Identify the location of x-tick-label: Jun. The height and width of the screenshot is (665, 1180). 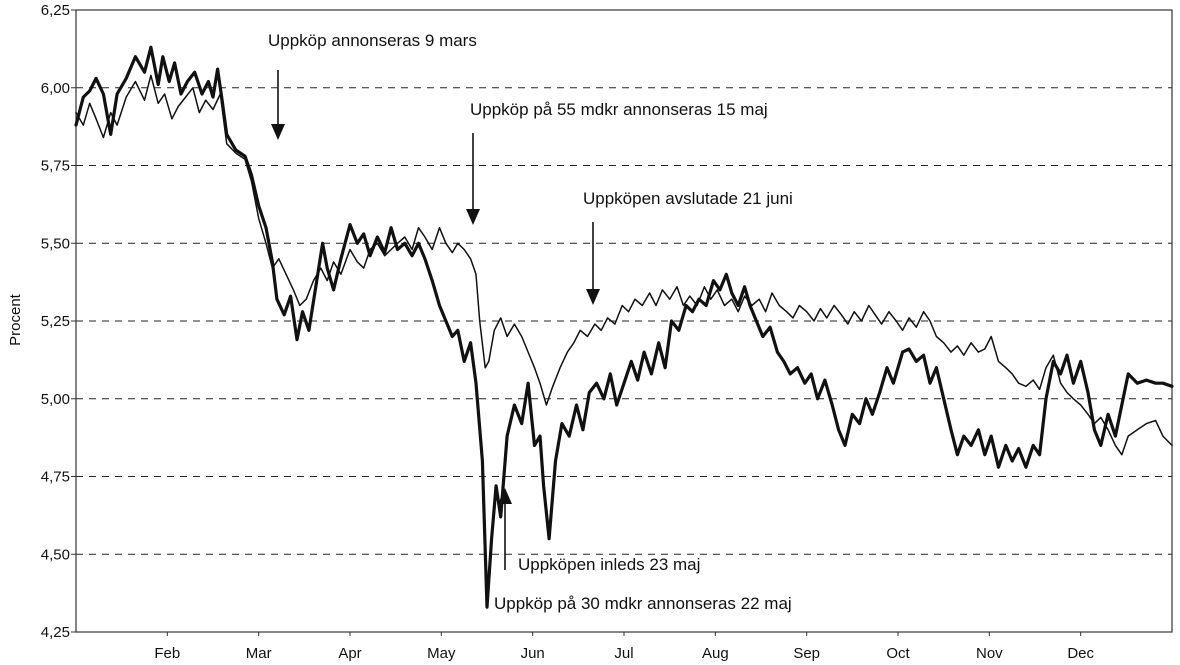
(533, 653).